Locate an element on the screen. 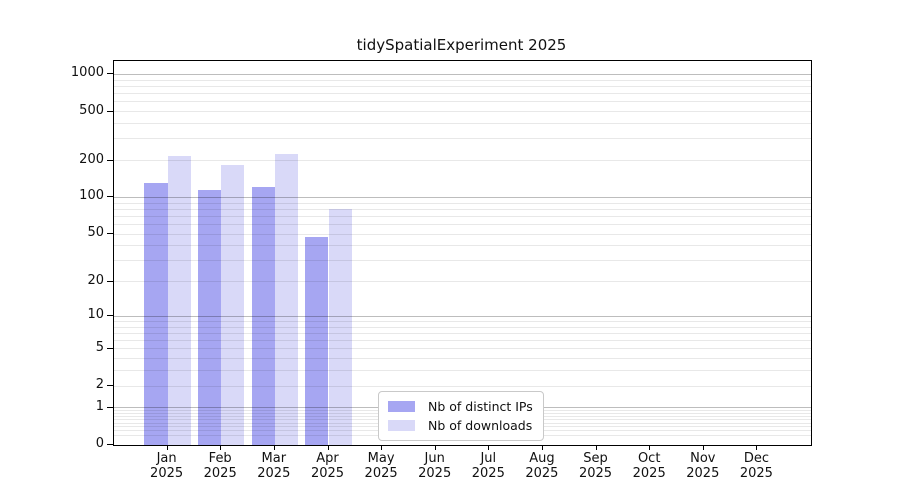  x-axis-tick-label: Jun 2025 is located at coordinates (435, 466).